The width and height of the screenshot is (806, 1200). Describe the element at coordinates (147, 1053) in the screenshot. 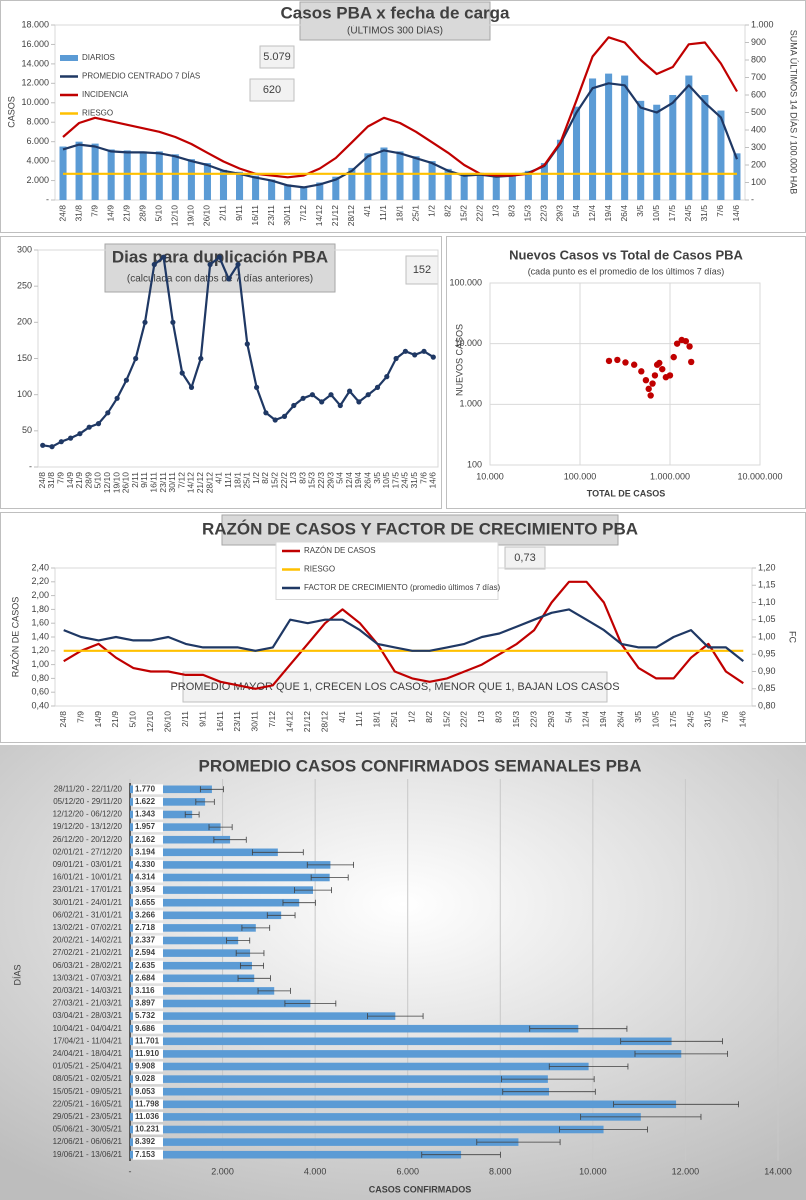

I see `value-label: 11.910` at that location.